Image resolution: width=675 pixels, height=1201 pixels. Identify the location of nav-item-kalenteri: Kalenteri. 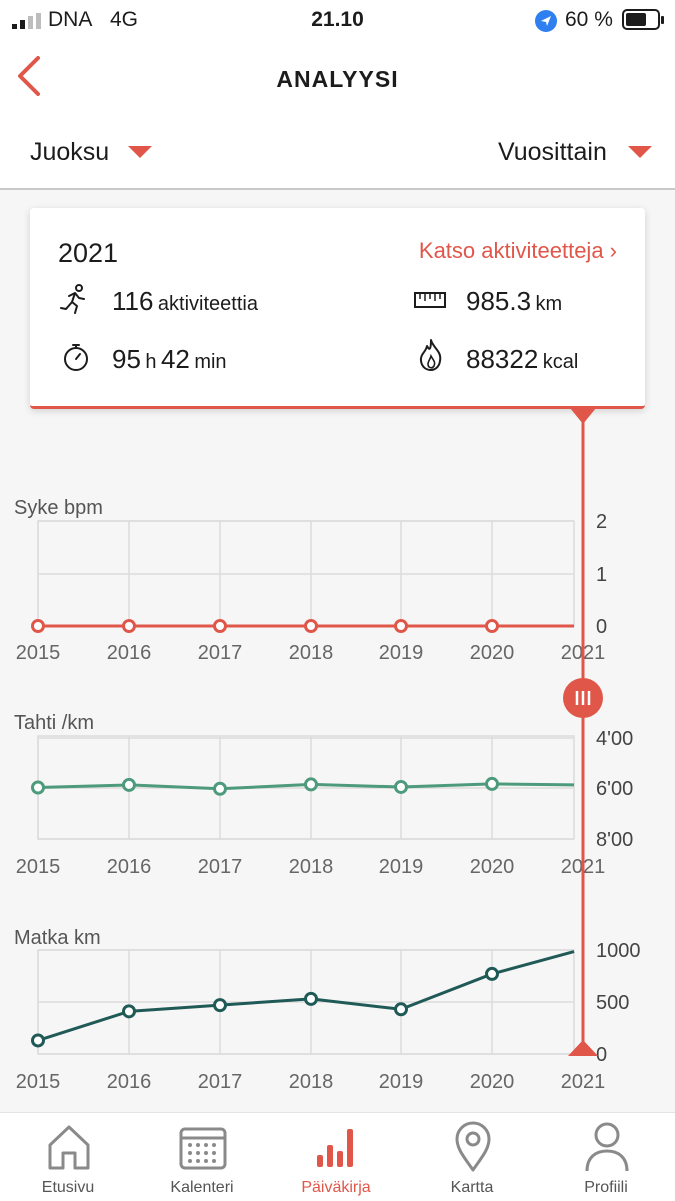
(202, 1157).